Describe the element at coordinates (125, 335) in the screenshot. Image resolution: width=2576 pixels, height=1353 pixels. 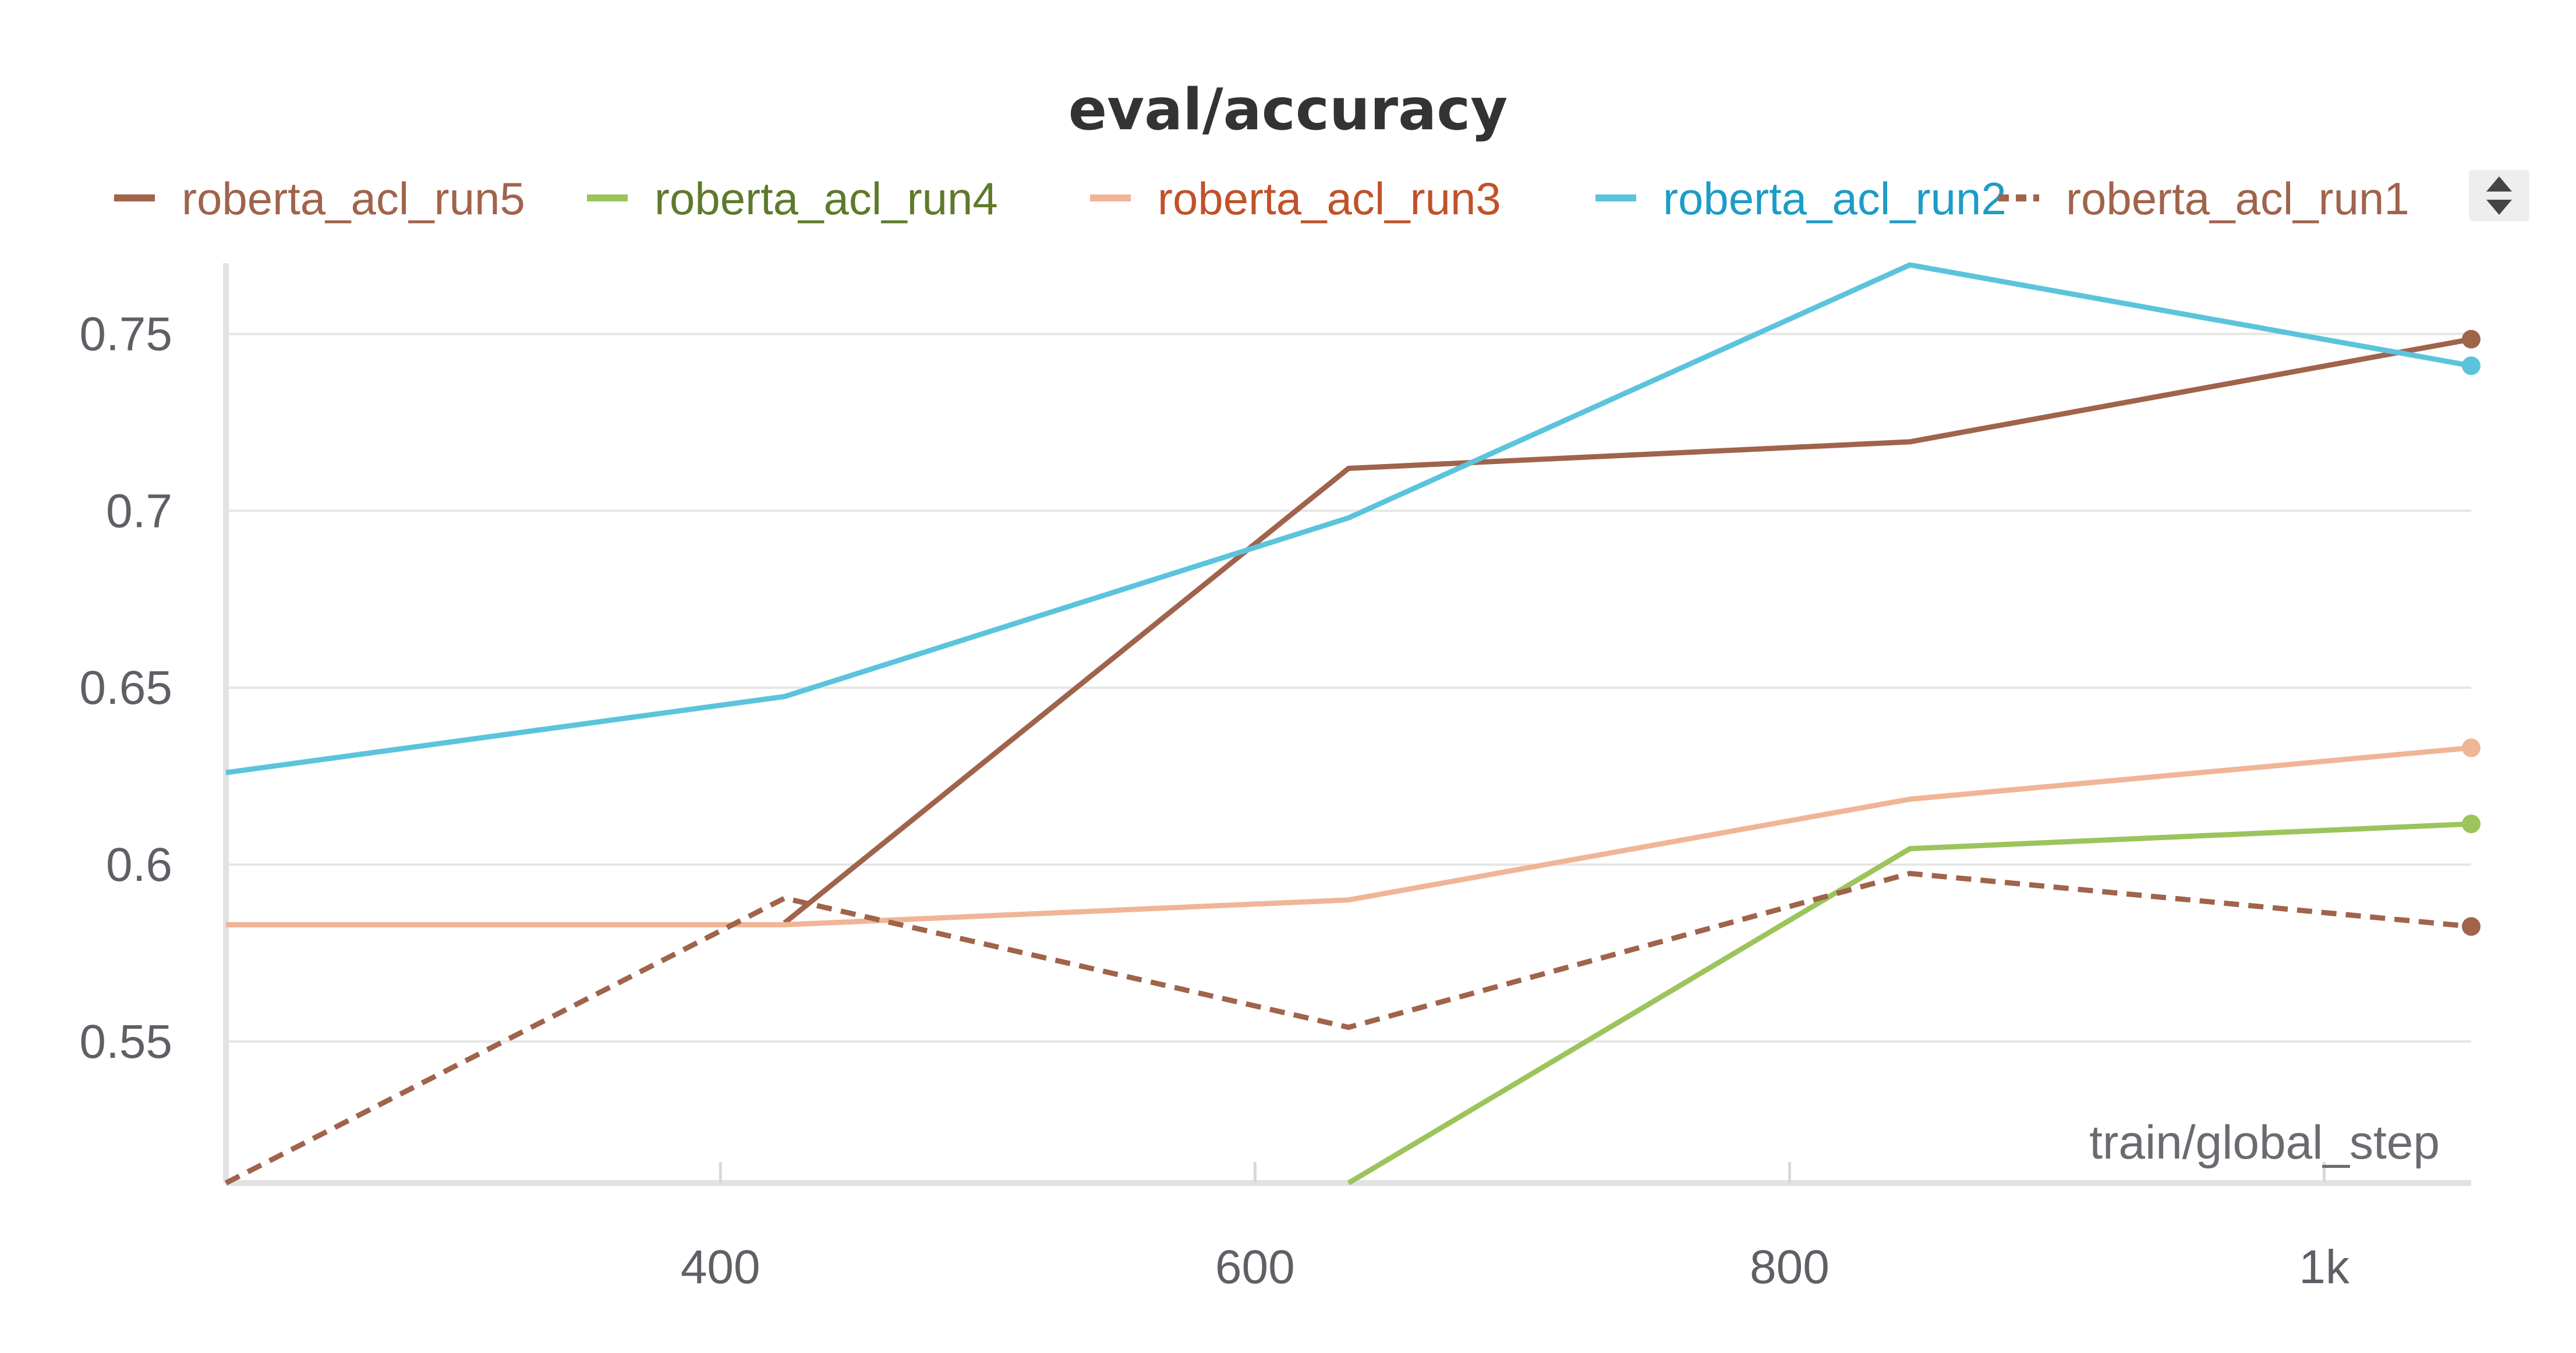
I see `y-tick-label: 0.75` at that location.